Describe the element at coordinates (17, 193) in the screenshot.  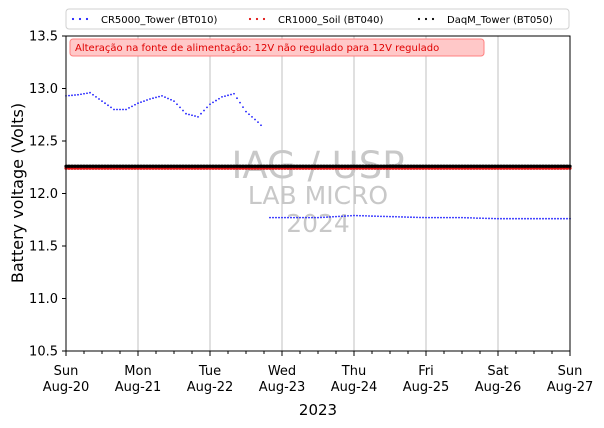
I see `y-axis-label: Battery voltage (Volts)` at that location.